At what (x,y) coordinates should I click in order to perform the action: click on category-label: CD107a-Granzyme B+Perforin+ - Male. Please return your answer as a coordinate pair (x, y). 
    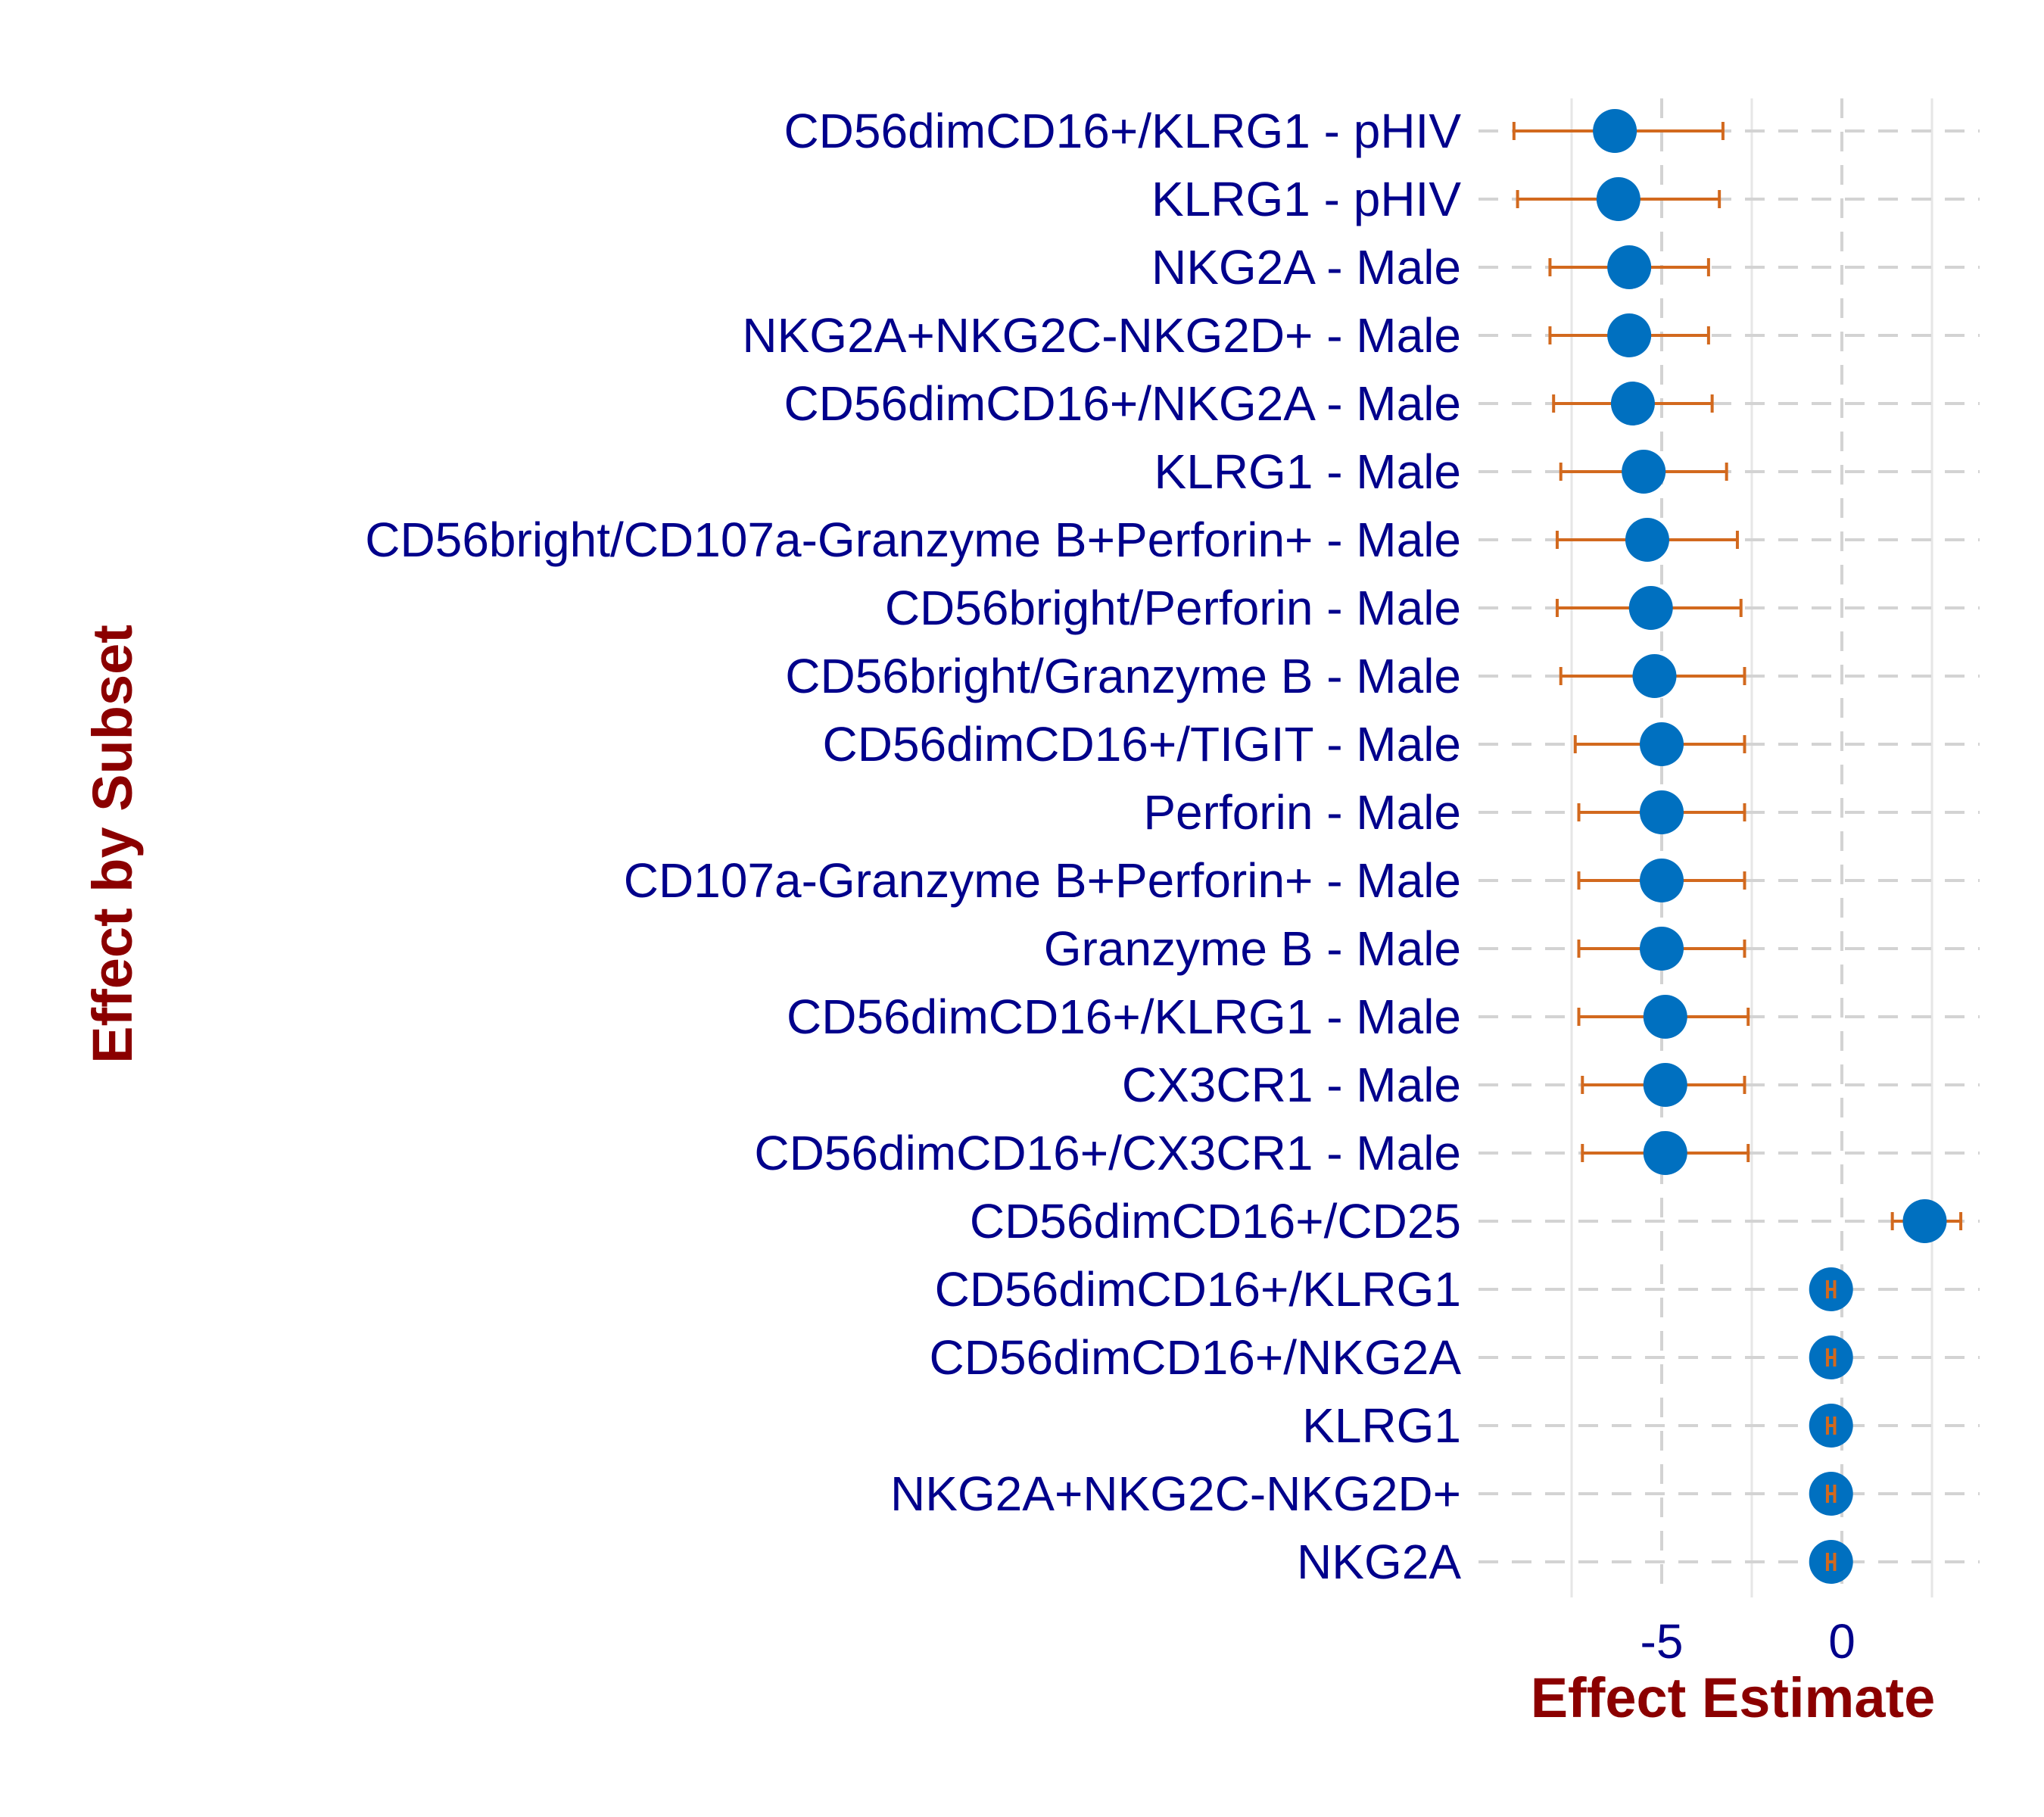
    Looking at the image, I should click on (1042, 880).